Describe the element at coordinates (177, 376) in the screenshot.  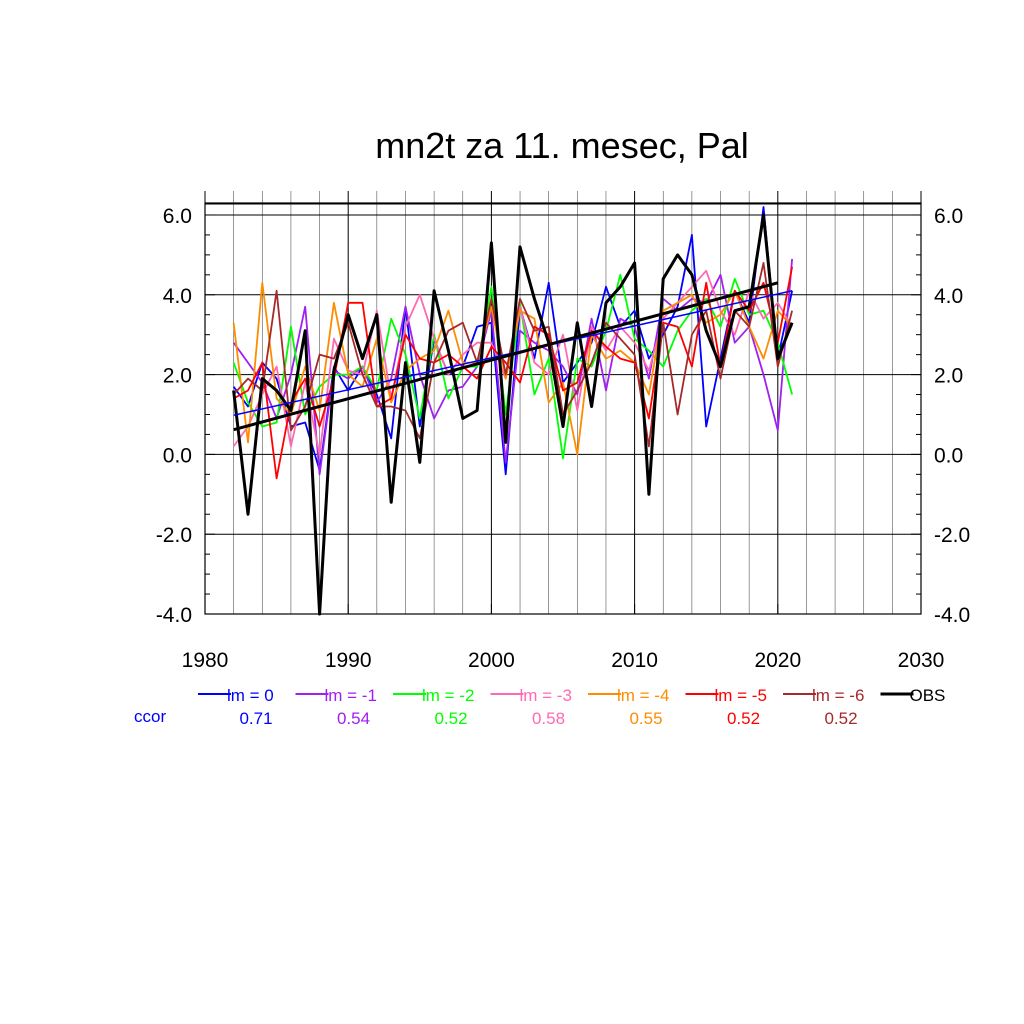
I see `y-tick-label-left: 2.0` at that location.